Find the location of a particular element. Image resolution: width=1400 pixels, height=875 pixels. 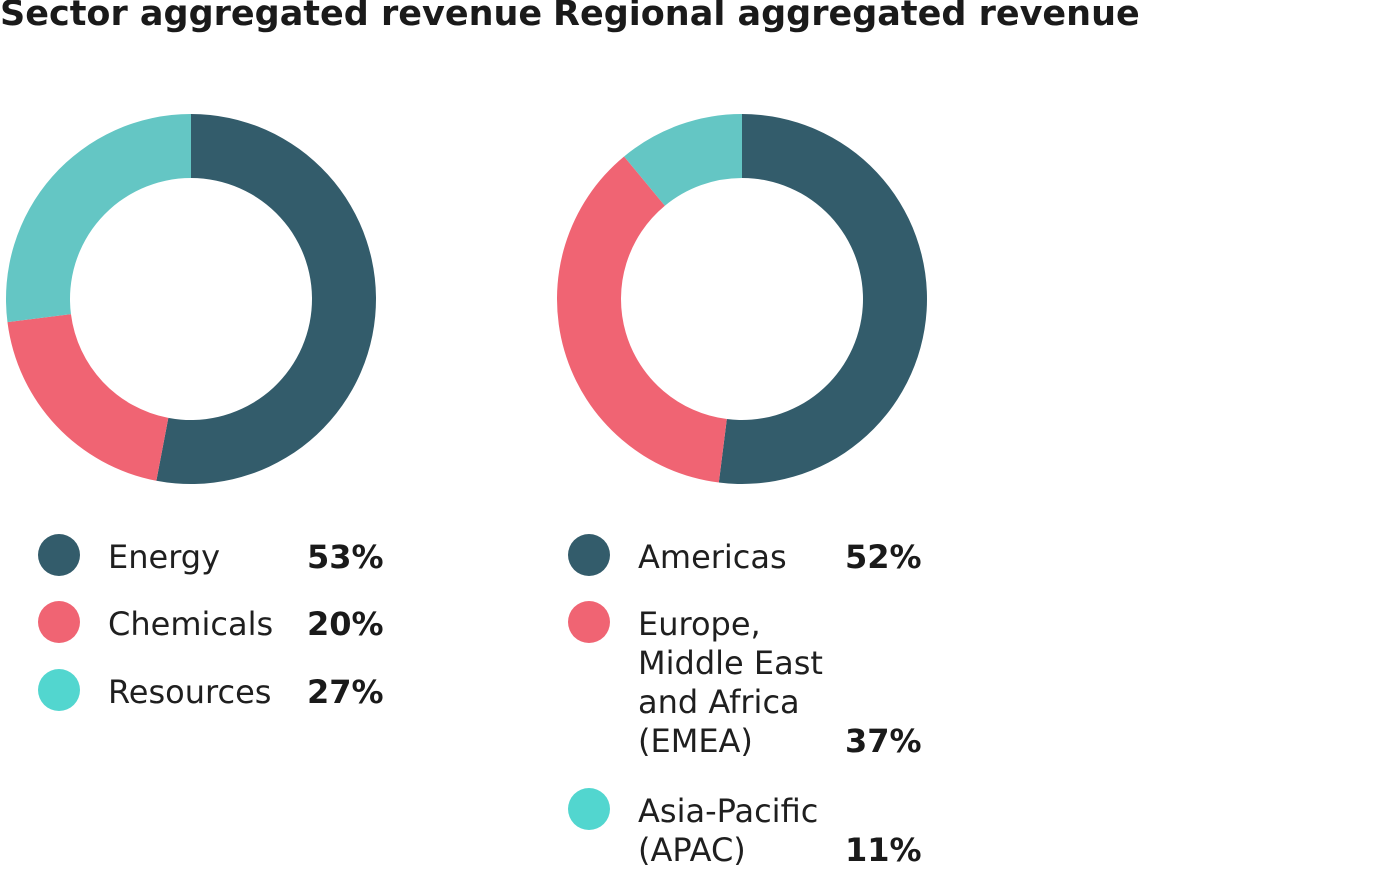

legend-value-energy: 53% is located at coordinates (345, 557).